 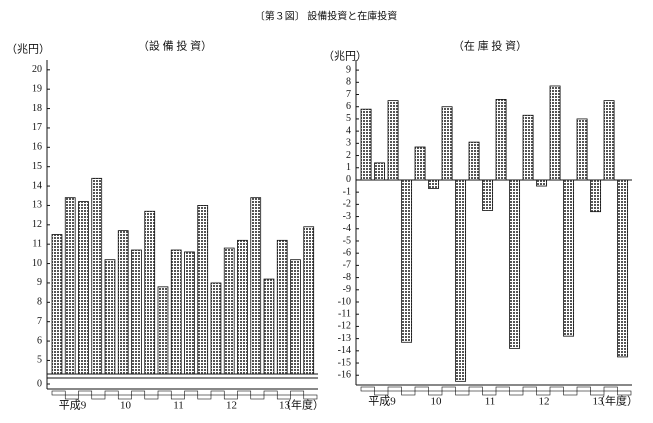 What do you see at coordinates (437, 402) in the screenshot?
I see `x-group-label: 10` at bounding box center [437, 402].